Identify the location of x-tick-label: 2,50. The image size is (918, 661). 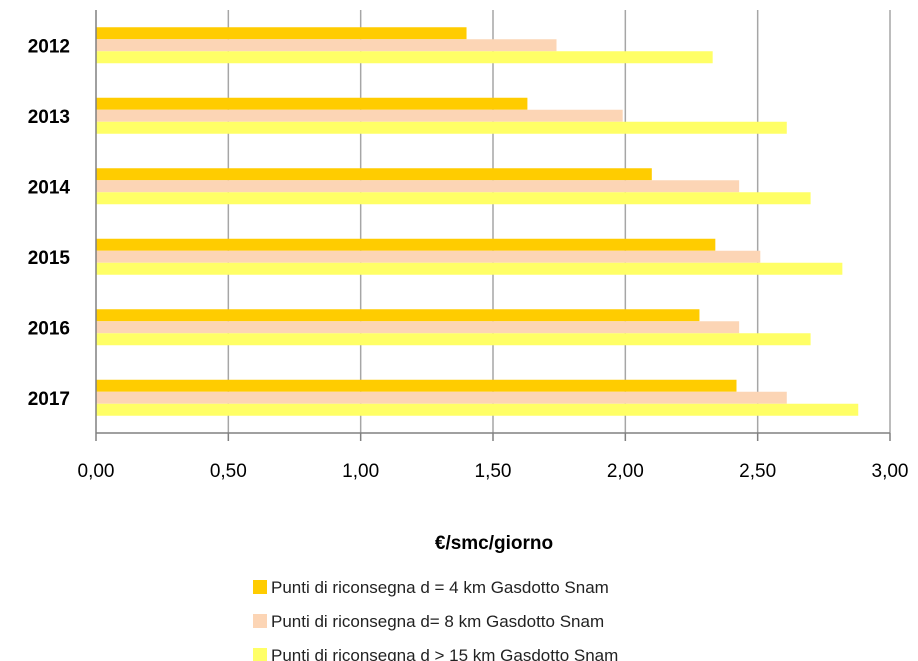
(757, 471).